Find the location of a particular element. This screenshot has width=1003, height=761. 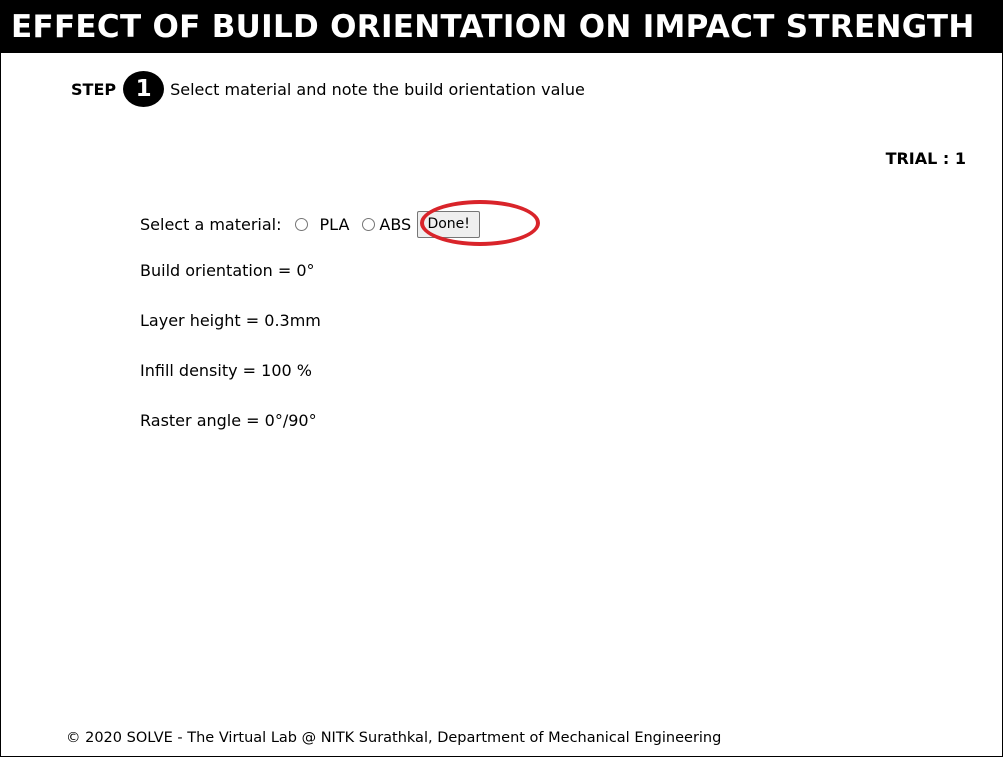

radio-abs is located at coordinates (369, 224).